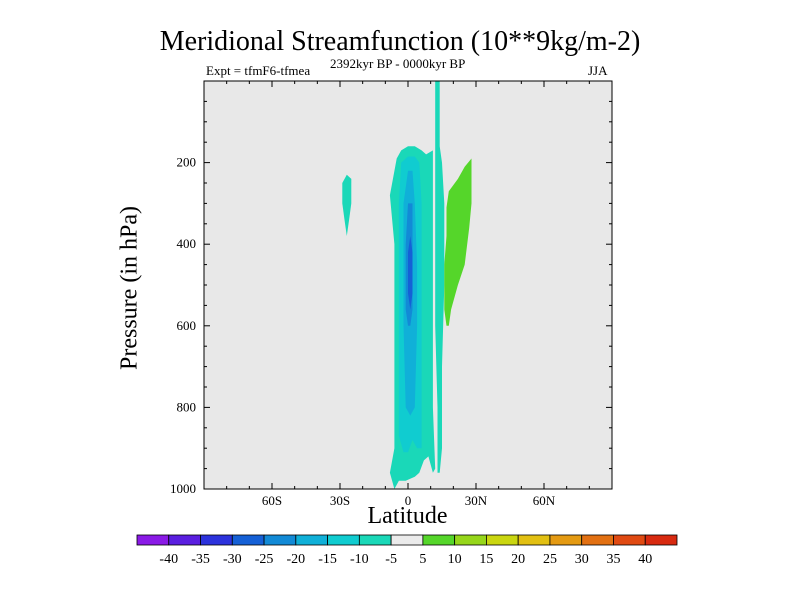 This screenshot has width=800, height=600. Describe the element at coordinates (544, 500) in the screenshot. I see `x-tick-label: 60N` at that location.